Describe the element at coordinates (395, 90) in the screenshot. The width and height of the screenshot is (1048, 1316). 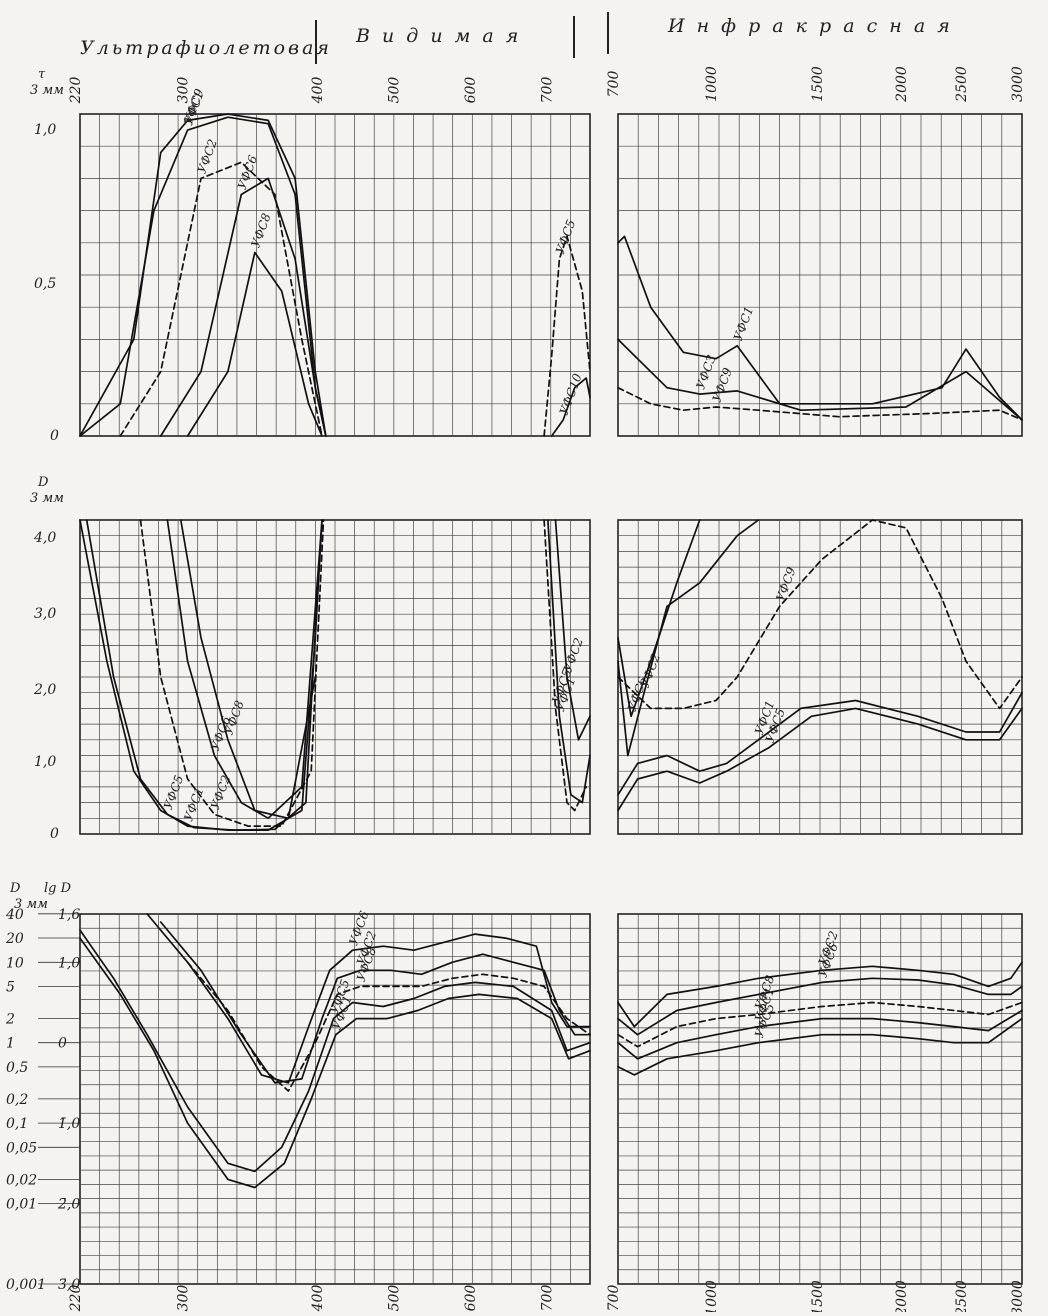
I see `top-tick-label: 500` at that location.